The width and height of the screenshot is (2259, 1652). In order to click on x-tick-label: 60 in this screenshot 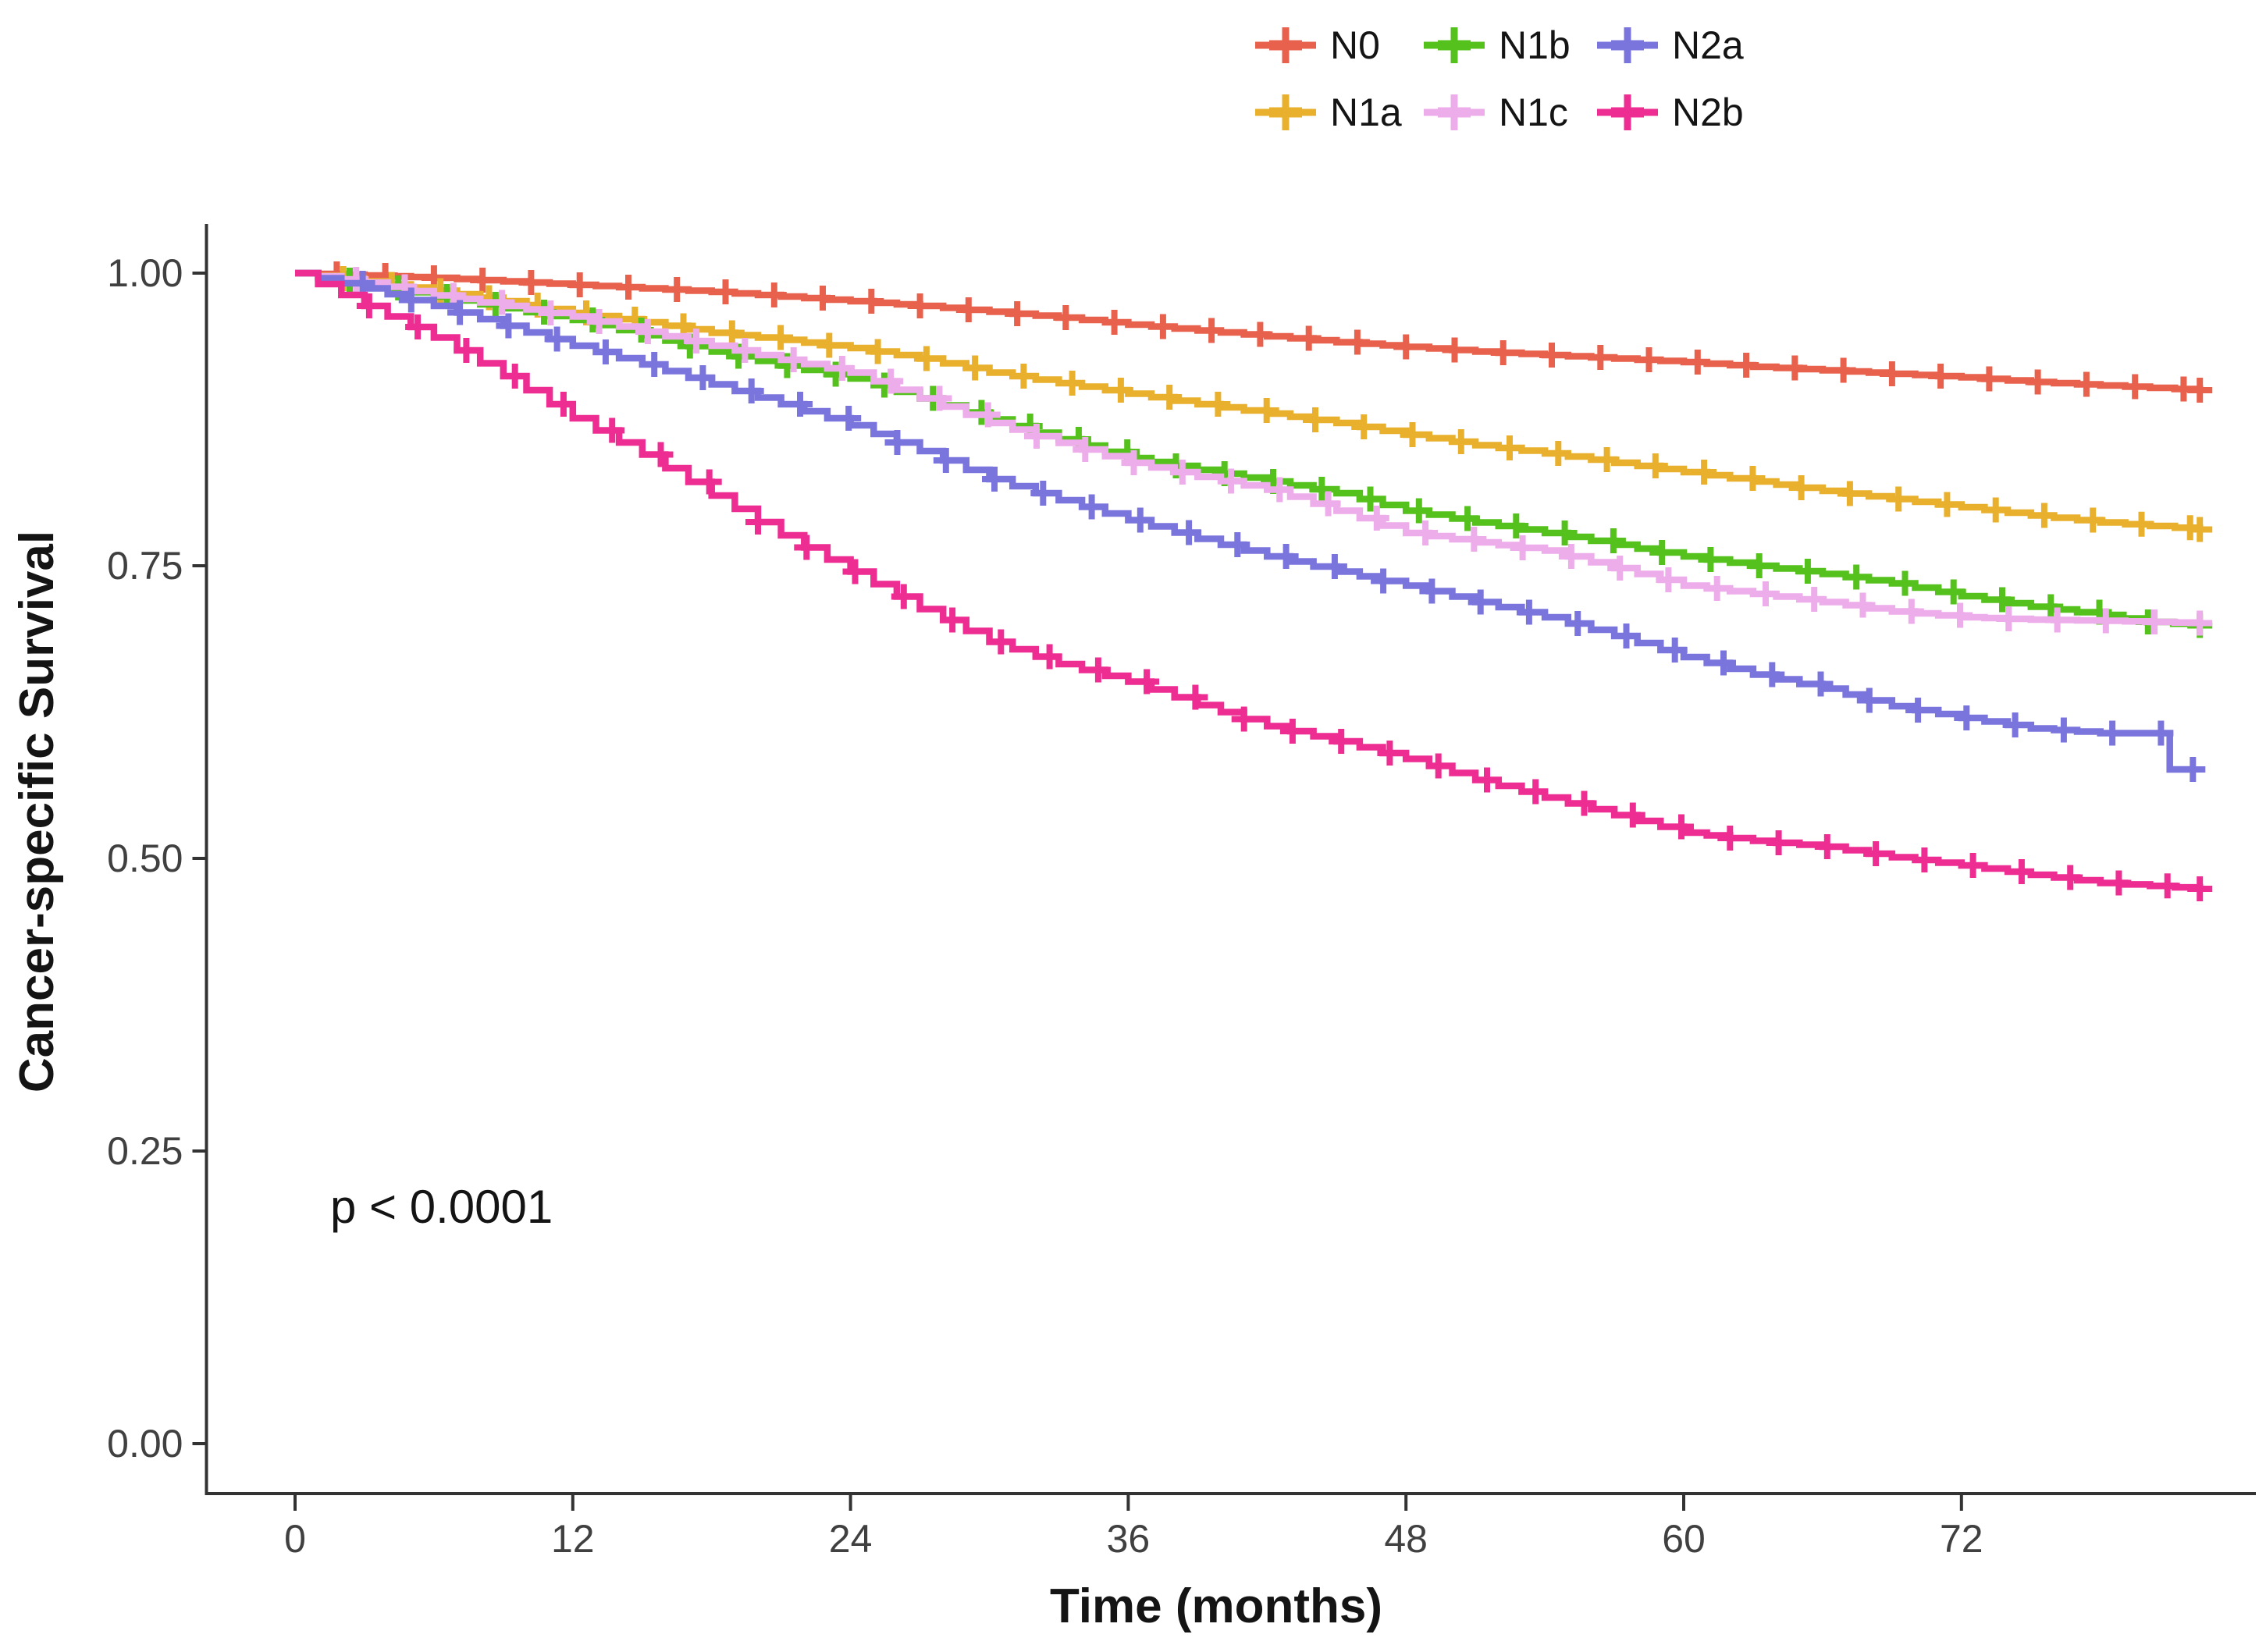, I will do `click(1684, 1539)`.